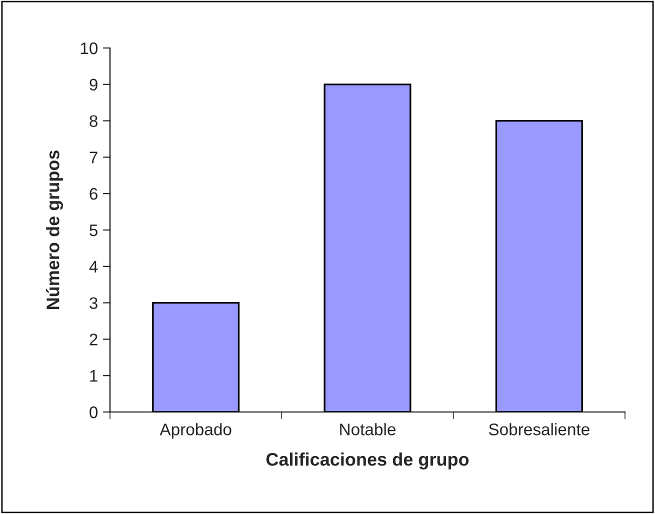 The image size is (655, 514). Describe the element at coordinates (93, 266) in the screenshot. I see `y-tick-label: 4` at that location.